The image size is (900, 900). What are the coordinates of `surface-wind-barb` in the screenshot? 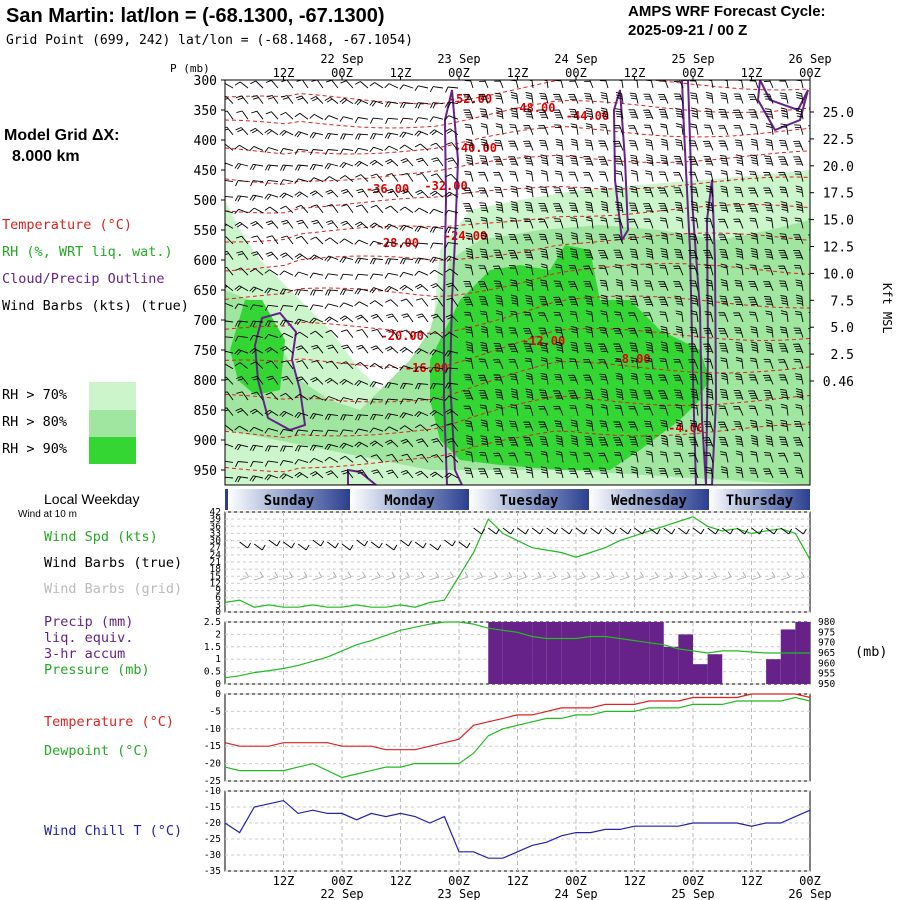 It's located at (567, 531).